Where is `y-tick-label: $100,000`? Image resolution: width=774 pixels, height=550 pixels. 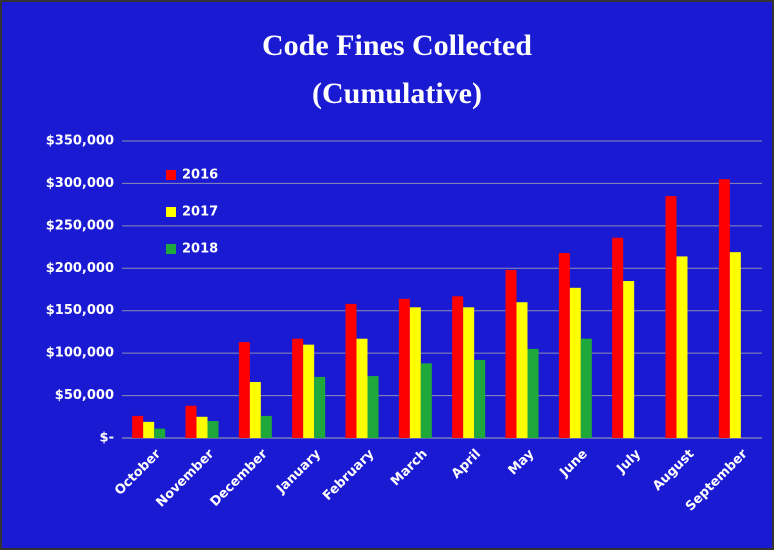
y-tick-label: $100,000 is located at coordinates (80, 353).